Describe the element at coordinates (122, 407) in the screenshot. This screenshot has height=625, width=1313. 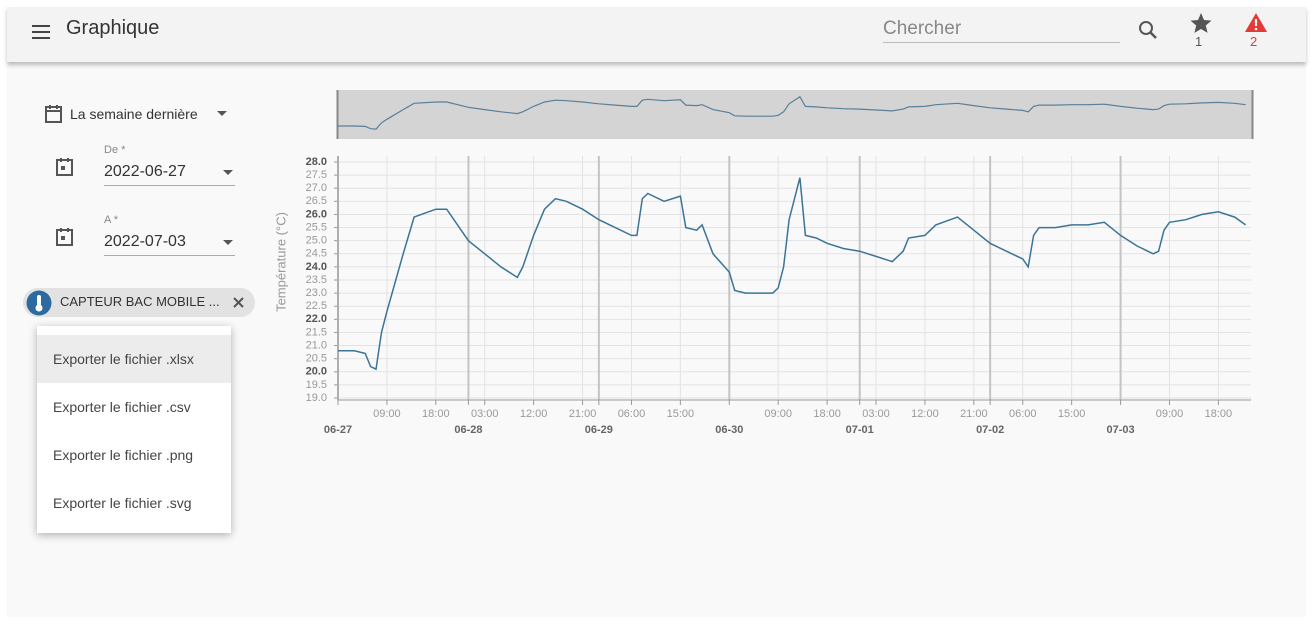
I see `menu-item: Exporter le fichier .csv` at that location.